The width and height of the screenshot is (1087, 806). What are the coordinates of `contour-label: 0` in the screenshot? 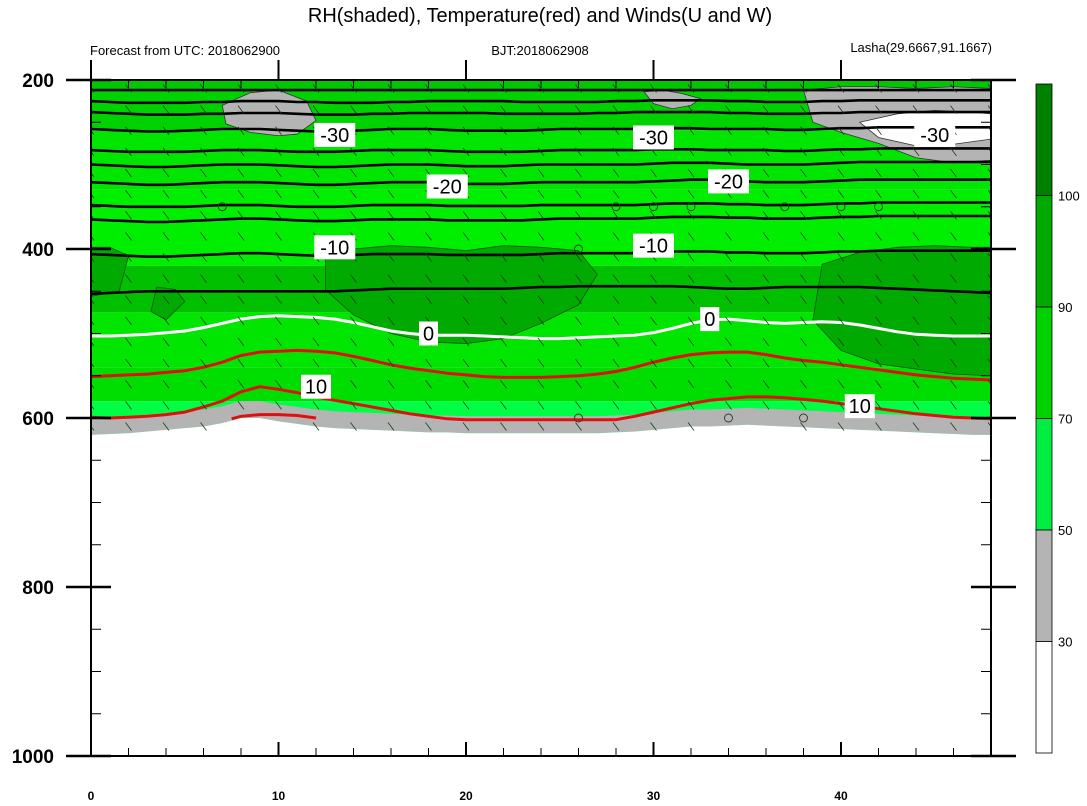 It's located at (428, 335).